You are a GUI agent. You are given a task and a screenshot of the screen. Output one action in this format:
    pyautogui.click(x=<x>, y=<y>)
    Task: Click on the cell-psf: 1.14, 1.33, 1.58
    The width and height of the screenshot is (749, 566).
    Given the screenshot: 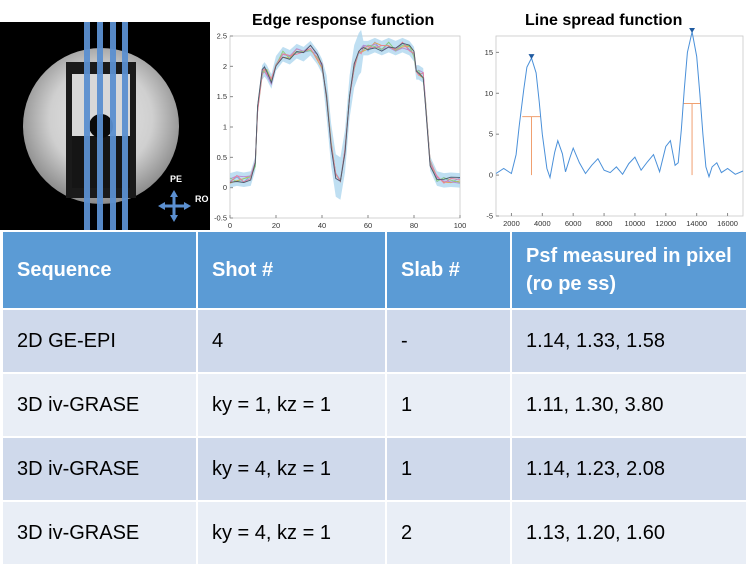 What is the action you would take?
    pyautogui.click(x=628, y=341)
    